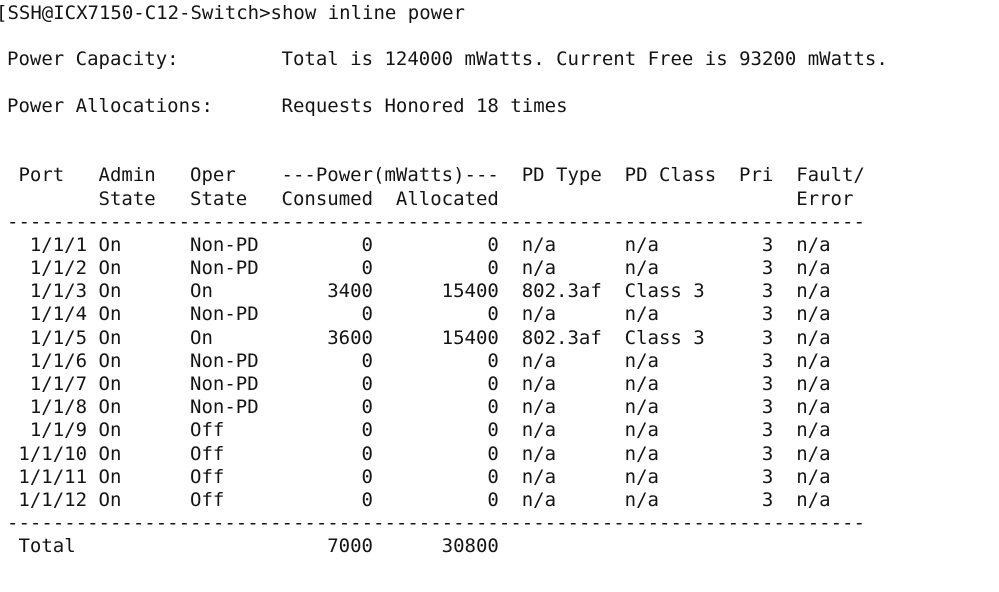 The height and width of the screenshot is (592, 999). What do you see at coordinates (53, 476) in the screenshot?
I see `port-cell: 1/1/11` at bounding box center [53, 476].